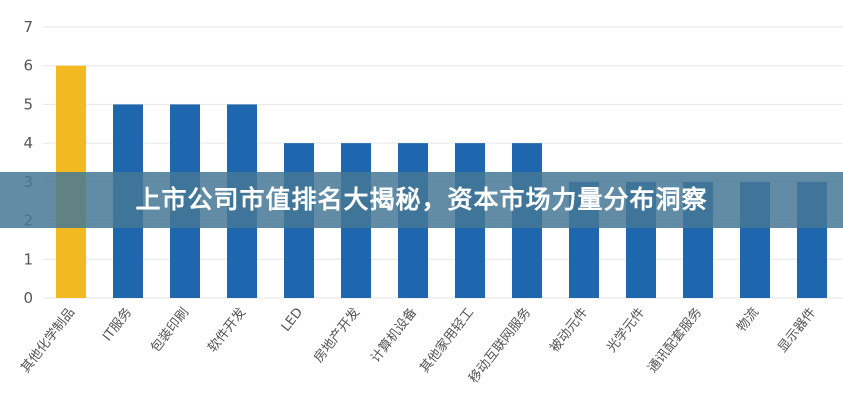 This screenshot has width=843, height=400. I want to click on x-category-label: 通讯配套服务, so click(675, 340).